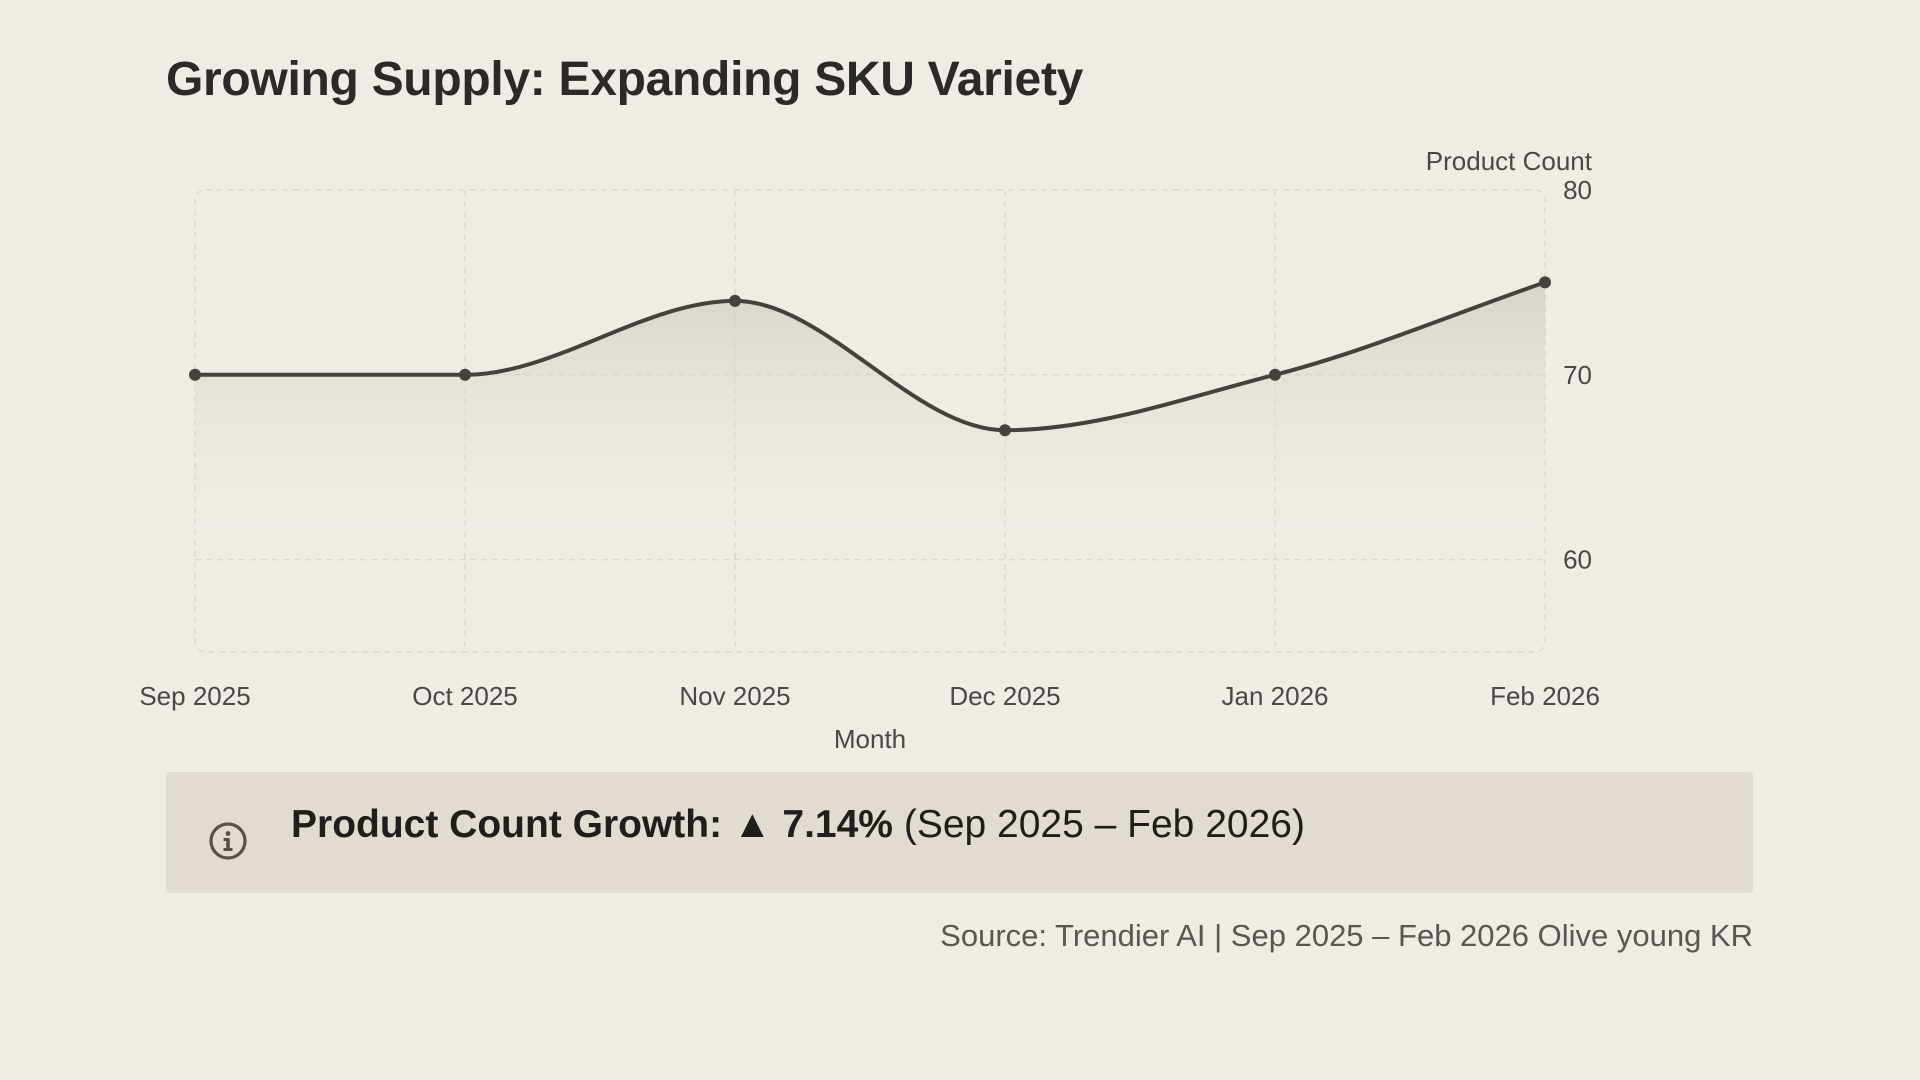  What do you see at coordinates (1104, 824) in the screenshot?
I see `callout-range: (Sep 2025 – Feb 2026)` at bounding box center [1104, 824].